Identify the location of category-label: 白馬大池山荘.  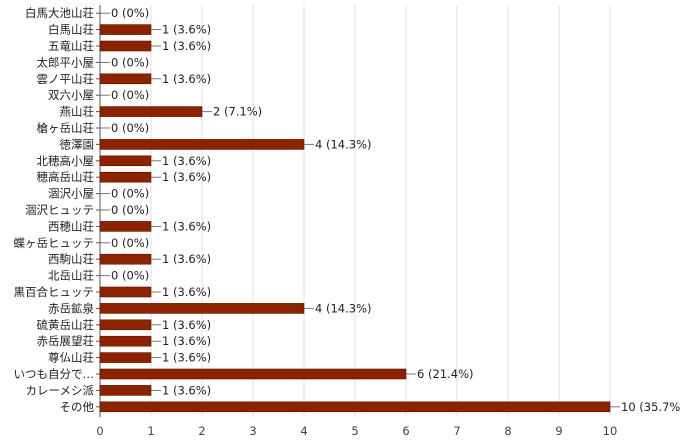
(59, 13).